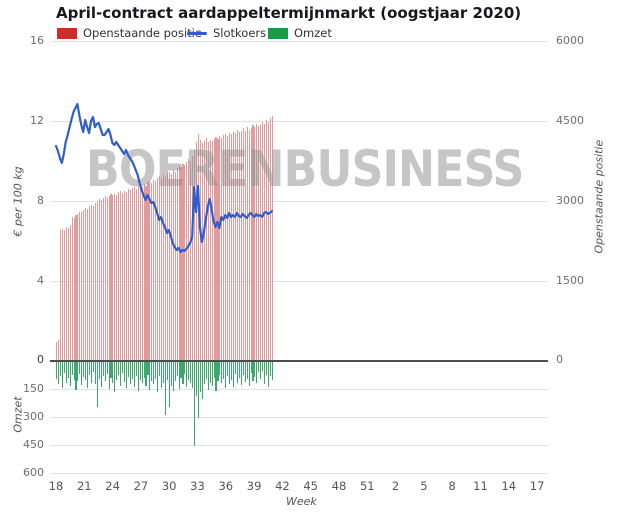  I want to click on x-axis-tick-week: 21, so click(84, 486).